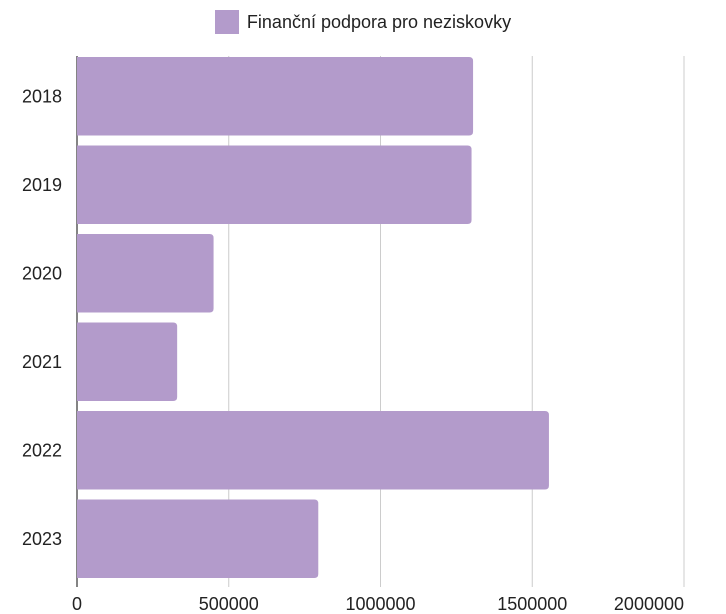  I want to click on legend: Finanční podpora pro neziskovky, so click(363, 22).